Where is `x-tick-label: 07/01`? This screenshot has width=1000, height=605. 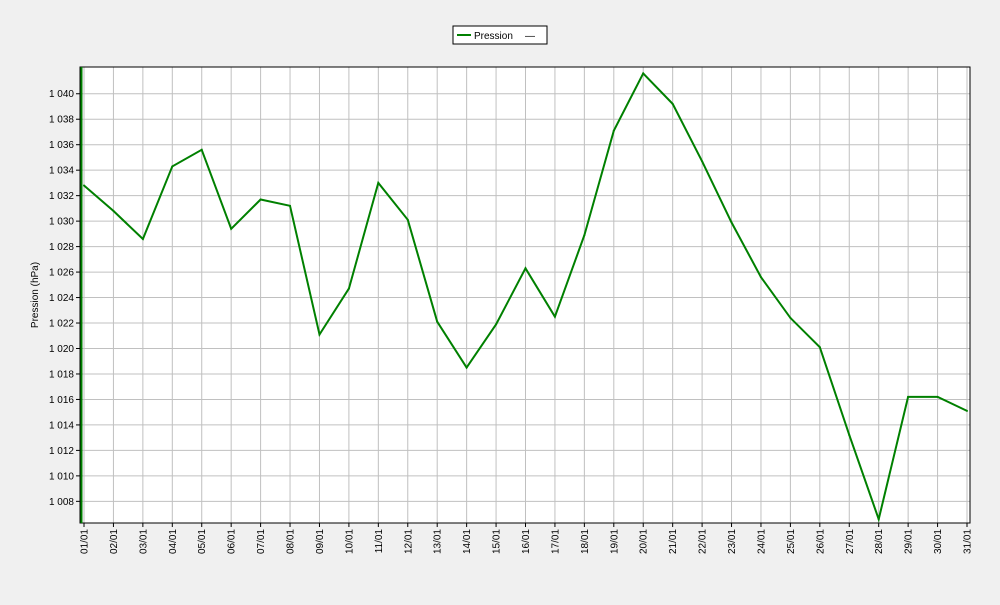 x-tick-label: 07/01 is located at coordinates (261, 541).